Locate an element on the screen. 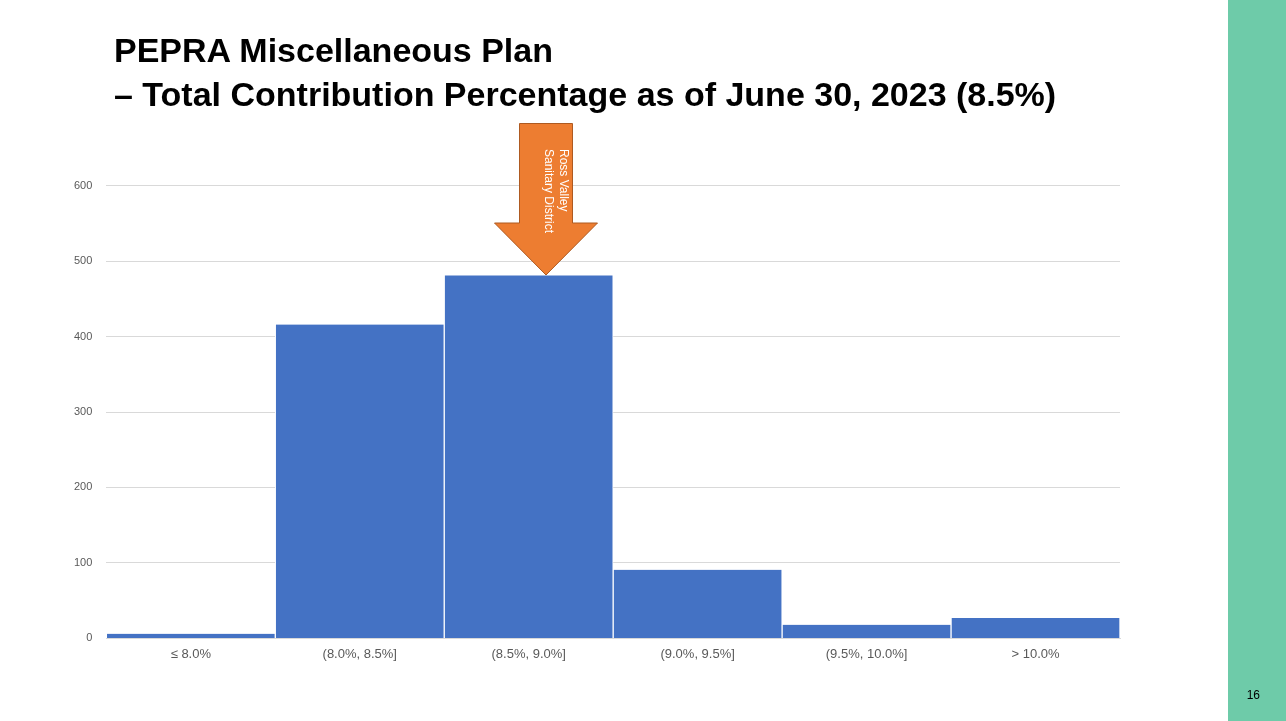 The width and height of the screenshot is (1286, 721). x-tick-label: ≤ 8.0% is located at coordinates (191, 653).